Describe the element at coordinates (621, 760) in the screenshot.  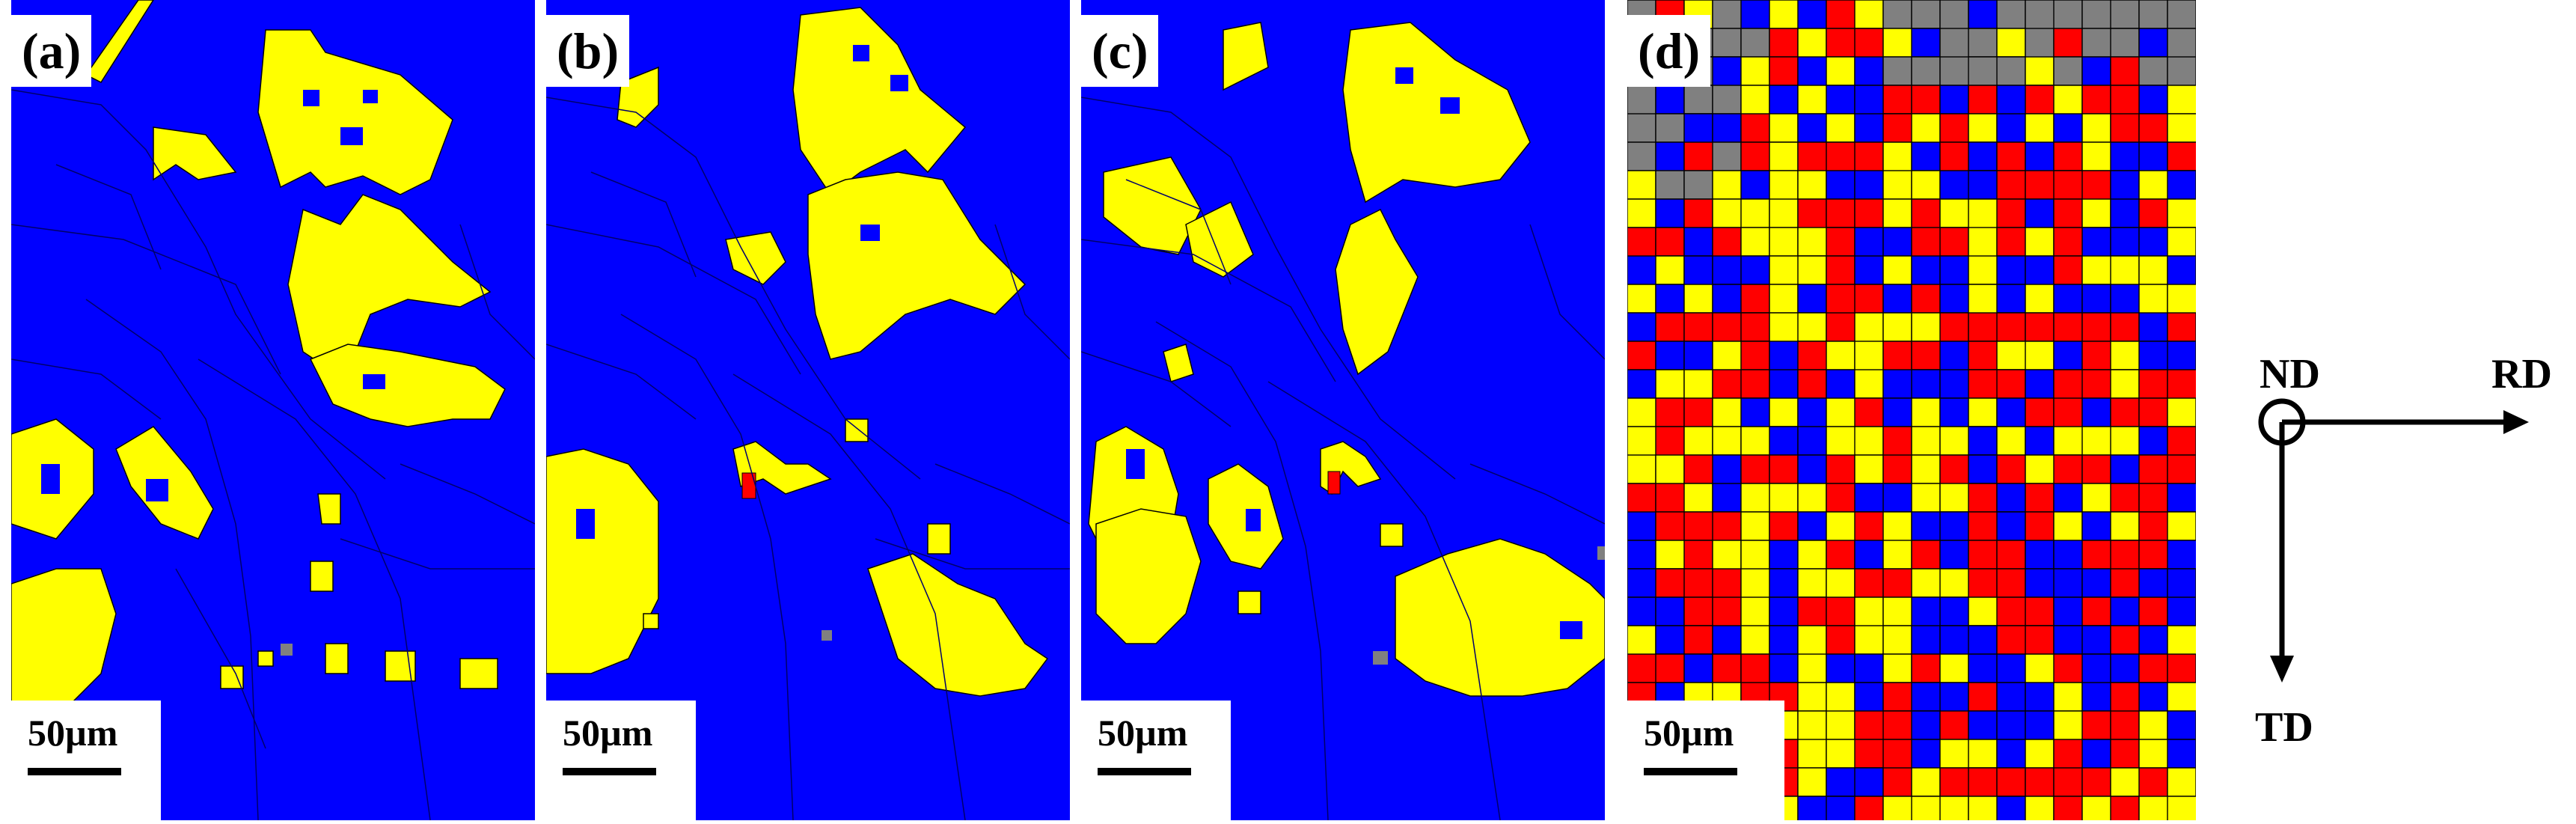
I see `scale-bar-b: 50µm` at that location.